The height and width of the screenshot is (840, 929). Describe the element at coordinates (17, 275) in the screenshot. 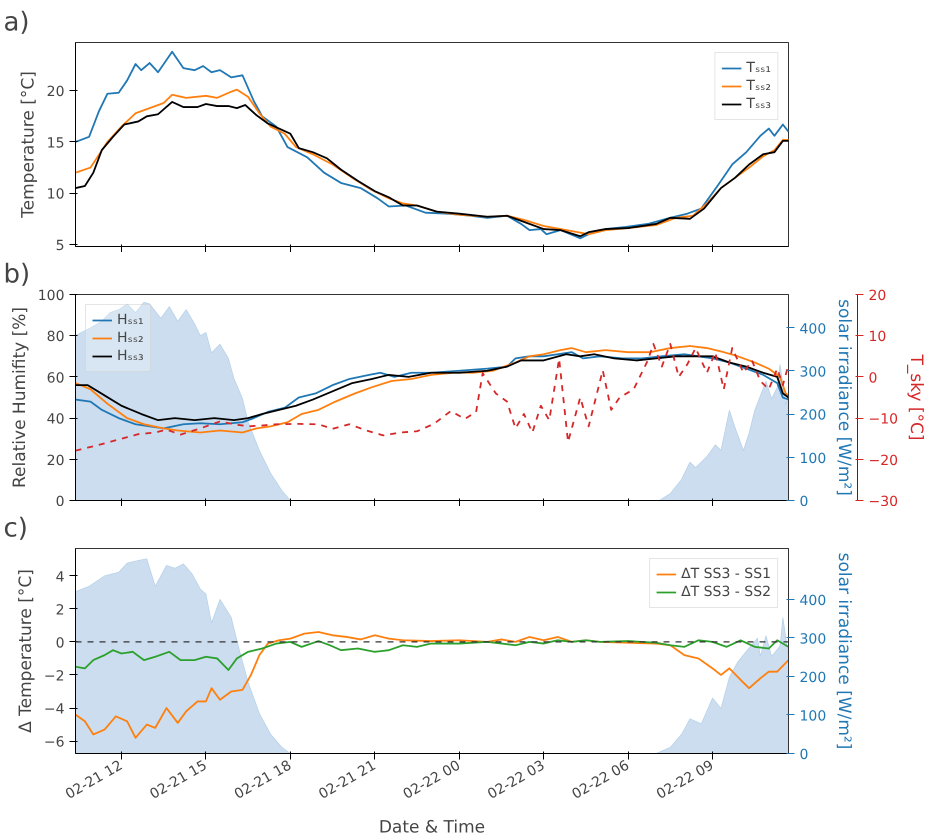

I see `chart-title: b)` at that location.